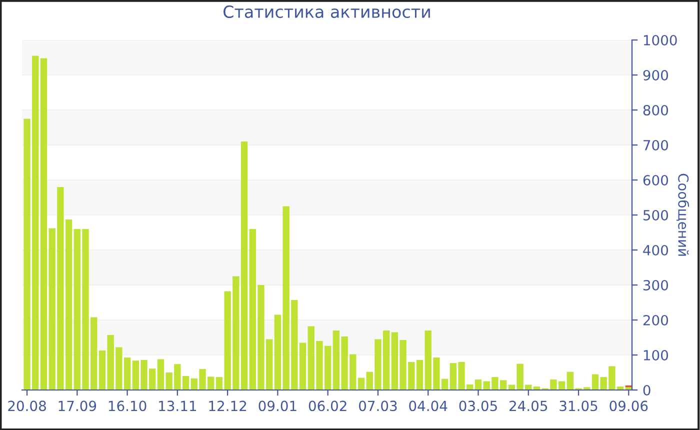 This screenshot has height=430, width=700. Describe the element at coordinates (428, 406) in the screenshot. I see `x-tick-label: 04.04` at that location.